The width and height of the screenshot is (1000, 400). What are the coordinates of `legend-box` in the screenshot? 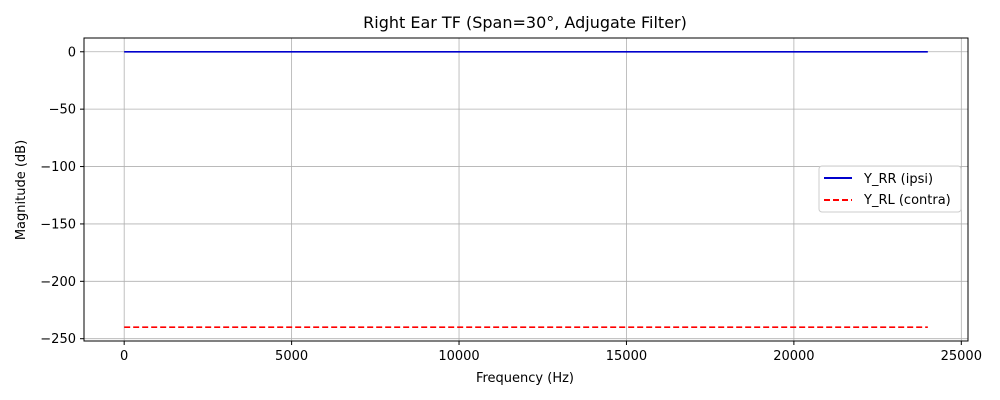 It's located at (890, 189).